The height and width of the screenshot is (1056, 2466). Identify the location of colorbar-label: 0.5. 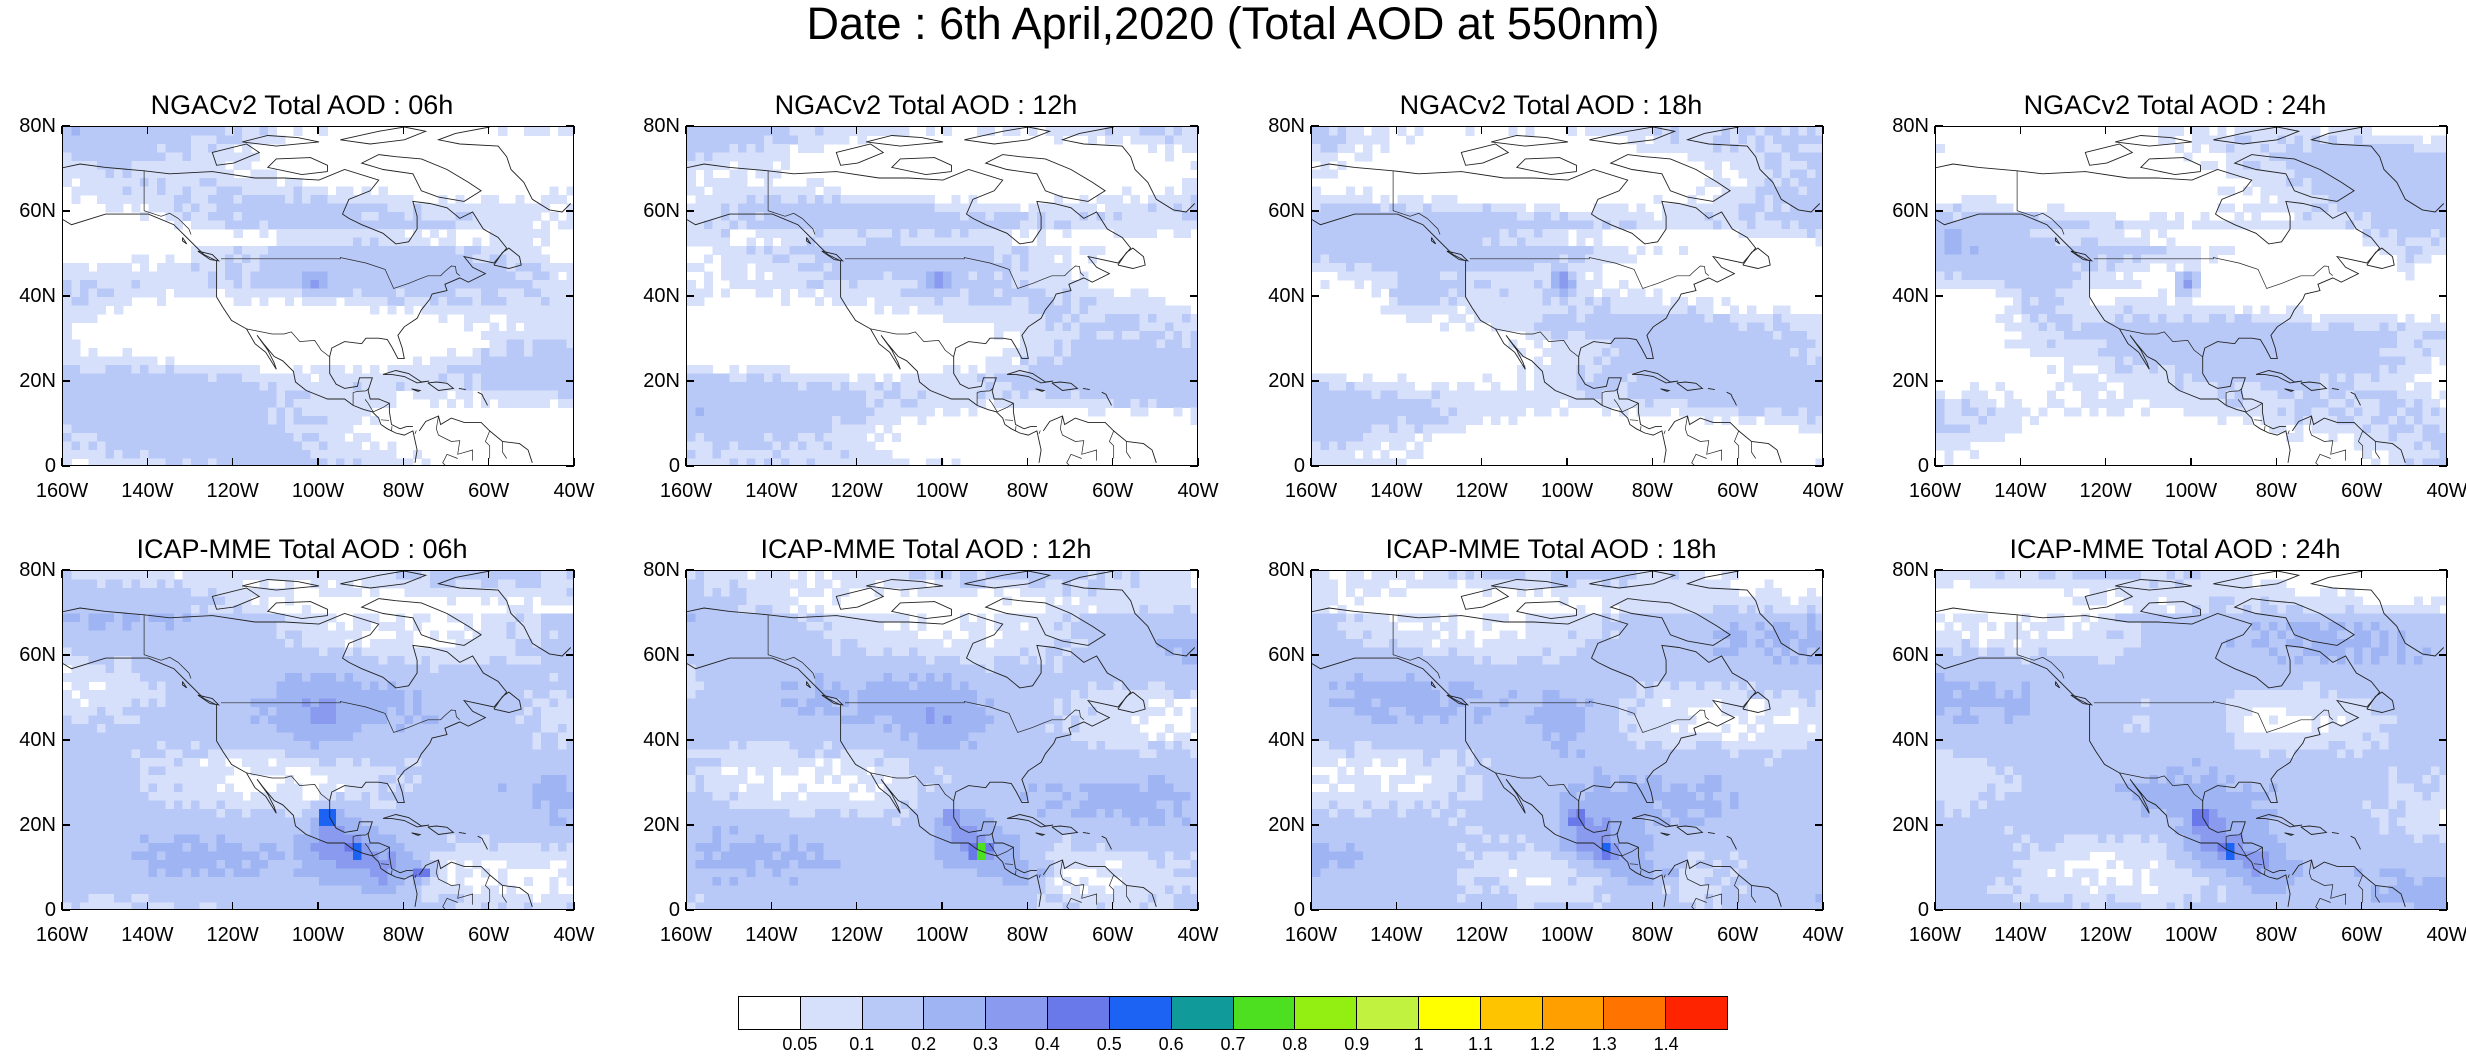
(1109, 1044).